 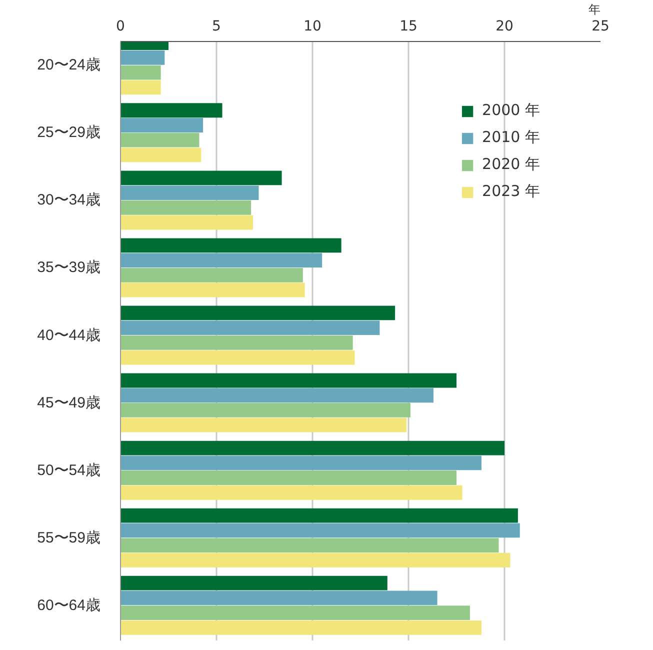 I want to click on x-tick-label: 10, so click(x=313, y=26).